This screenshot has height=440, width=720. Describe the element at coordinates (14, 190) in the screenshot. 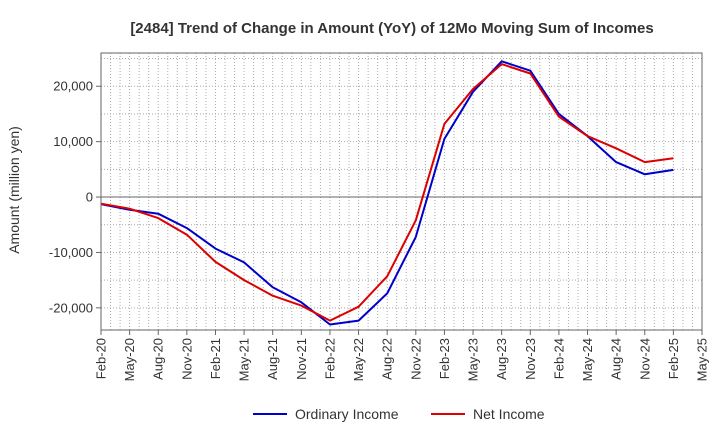

I see `y-axis-label: Amount (million yen)` at that location.